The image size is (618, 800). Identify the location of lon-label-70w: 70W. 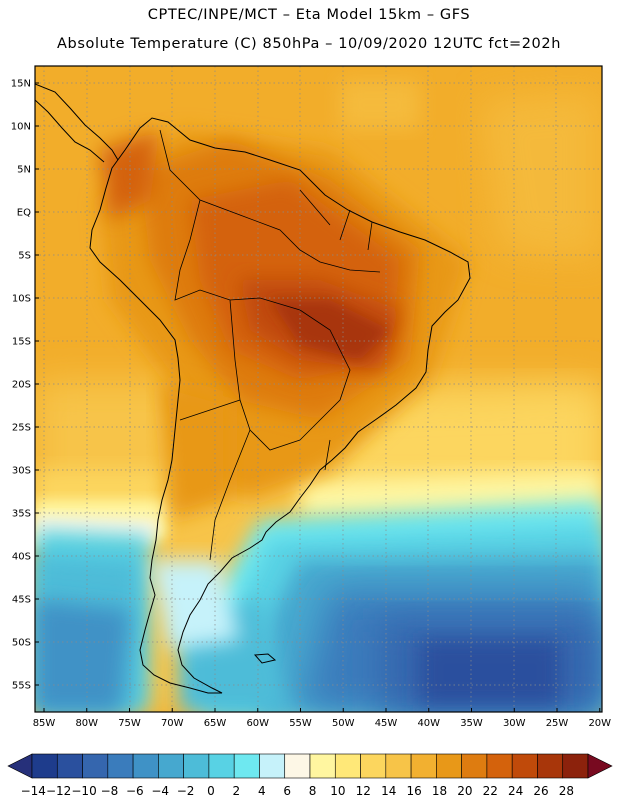
(172, 723).